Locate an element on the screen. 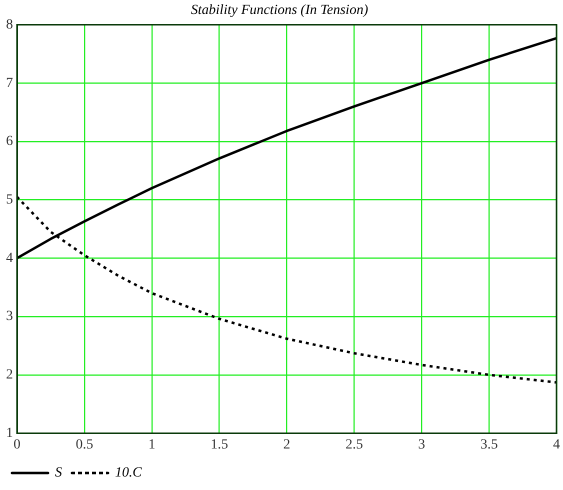 Image resolution: width=563 pixels, height=490 pixels. y-tick-label: 2 is located at coordinates (9, 375).